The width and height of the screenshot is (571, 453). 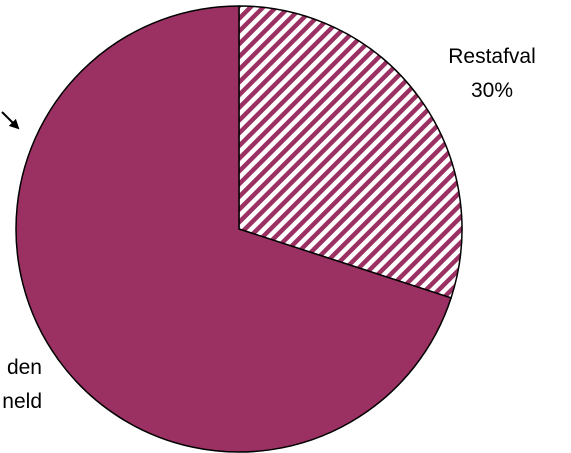 What do you see at coordinates (10, 120) in the screenshot?
I see `leader-arrow` at bounding box center [10, 120].